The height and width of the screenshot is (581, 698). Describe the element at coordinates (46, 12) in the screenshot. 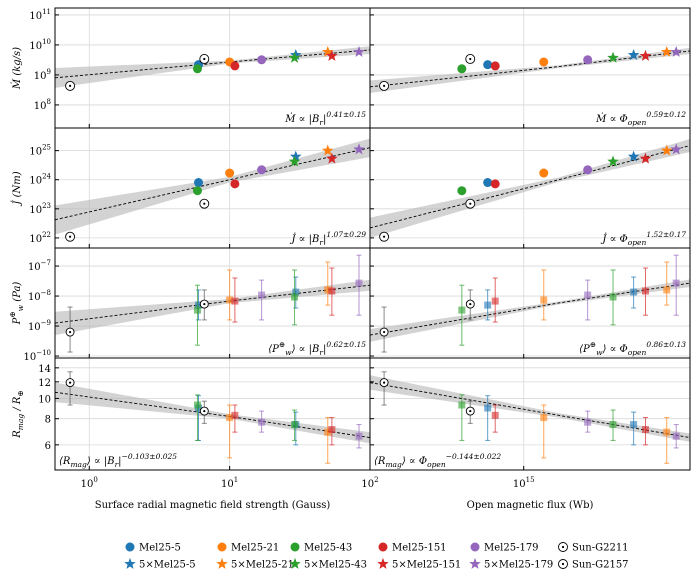

I see `tick-exponent: 11` at that location.